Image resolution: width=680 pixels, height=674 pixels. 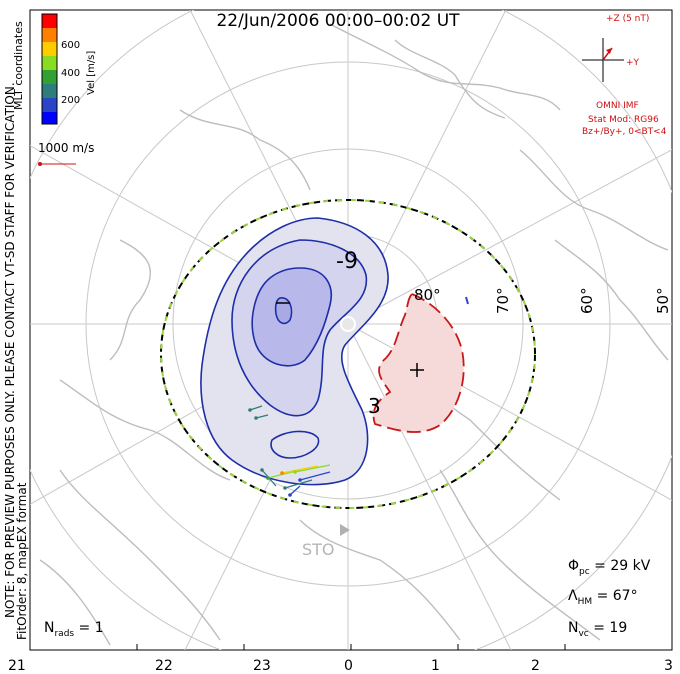 What do you see at coordinates (22, 561) in the screenshot?
I see `fit-order-note: FitOrder: 8, mapEX format` at bounding box center [22, 561].